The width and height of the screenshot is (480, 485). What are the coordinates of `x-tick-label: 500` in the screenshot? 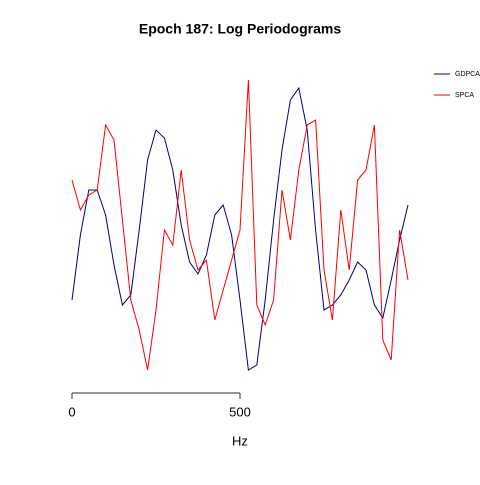 It's located at (240, 411).